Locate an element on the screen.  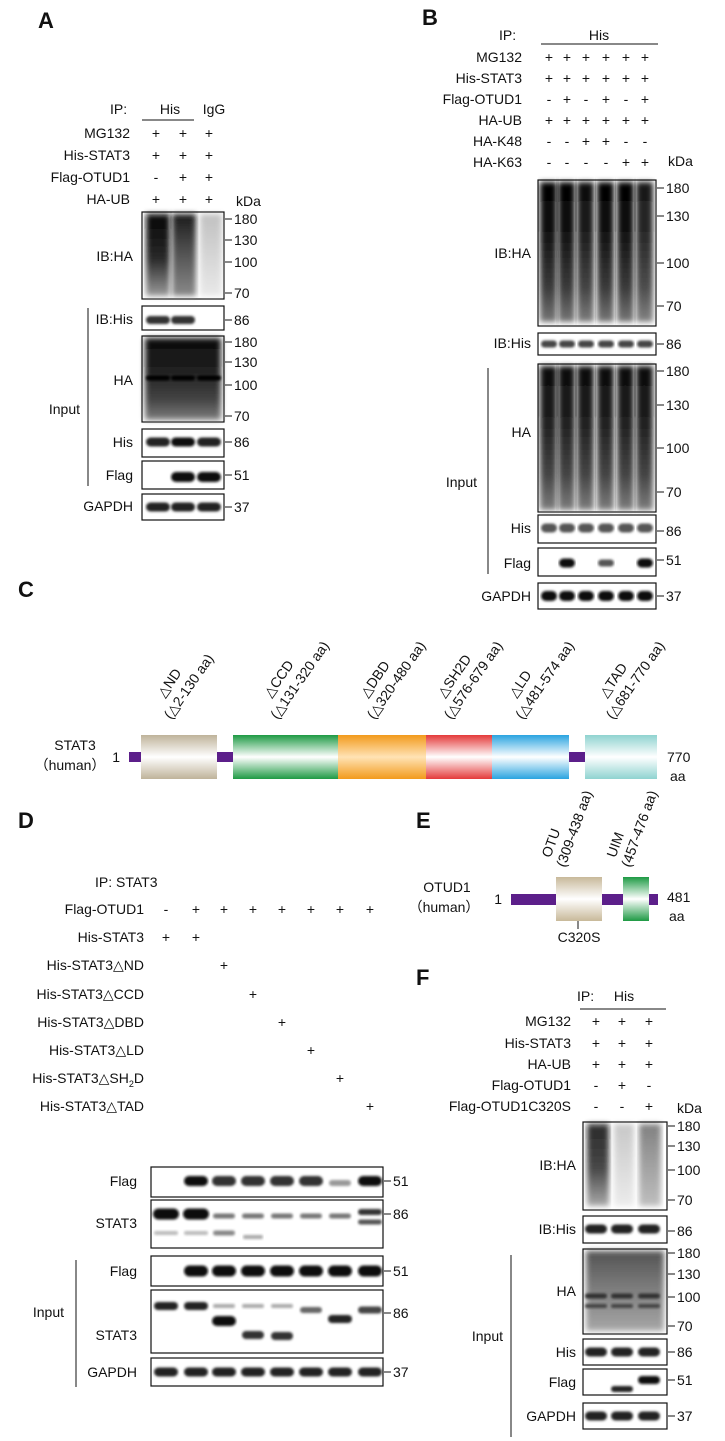
f-blot-ibhis is located at coordinates (625, 1229).